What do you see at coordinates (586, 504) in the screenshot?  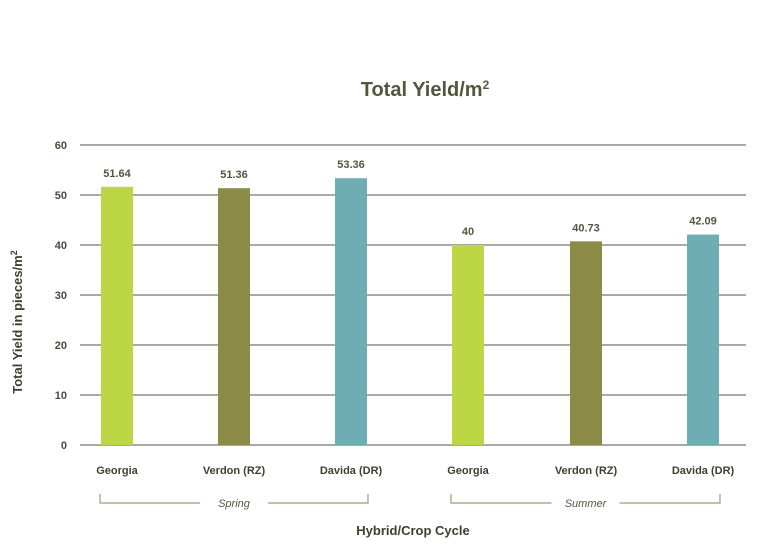 I see `group-label: Summer` at bounding box center [586, 504].